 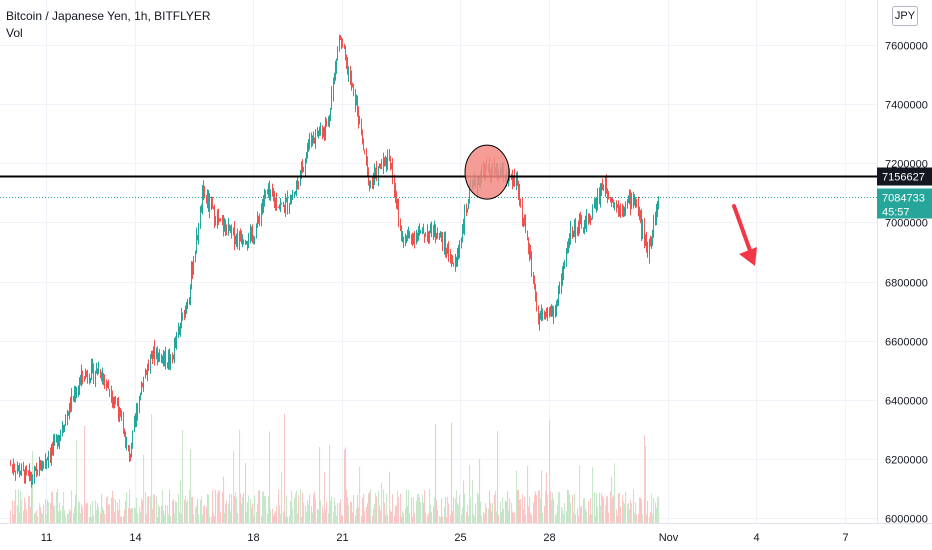 What do you see at coordinates (903, 178) in the screenshot?
I see `horizontal-line-label: 7156627` at bounding box center [903, 178].